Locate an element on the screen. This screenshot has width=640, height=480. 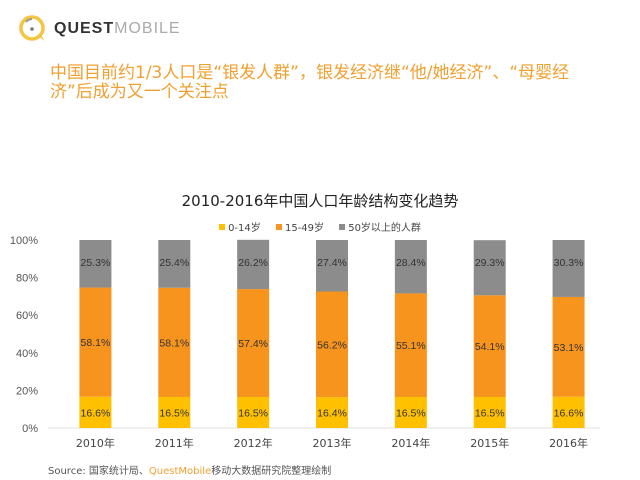
chart-title: 2010-2016年中国人口年龄结构变化趋势 is located at coordinates (320, 201).